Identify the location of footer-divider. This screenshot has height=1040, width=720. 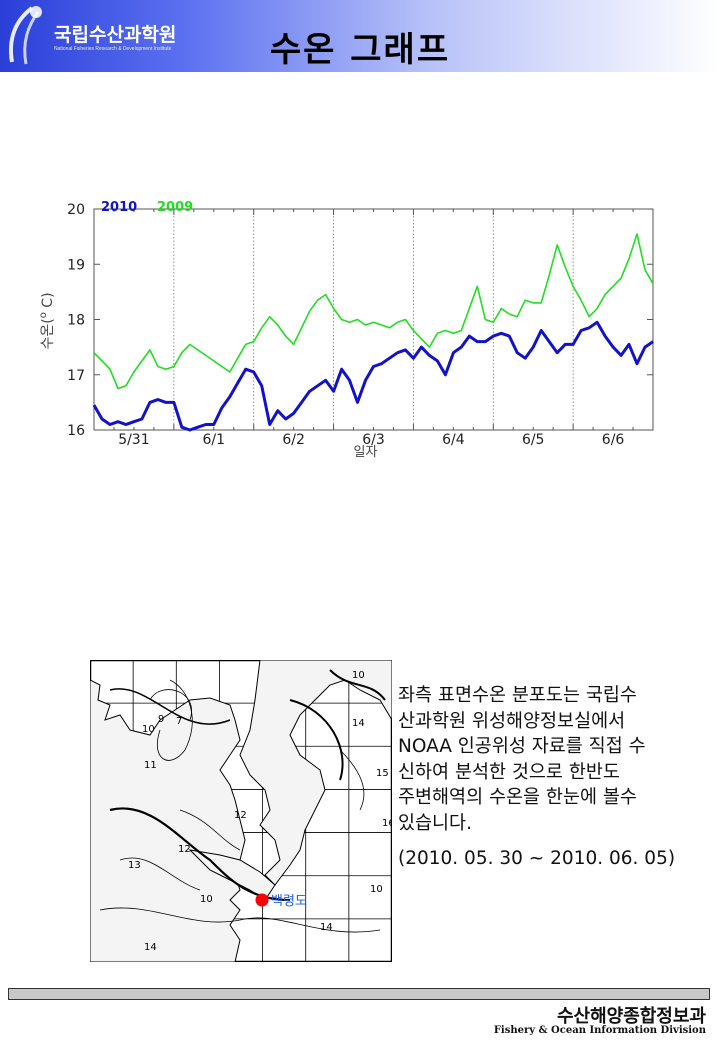
(359, 994).